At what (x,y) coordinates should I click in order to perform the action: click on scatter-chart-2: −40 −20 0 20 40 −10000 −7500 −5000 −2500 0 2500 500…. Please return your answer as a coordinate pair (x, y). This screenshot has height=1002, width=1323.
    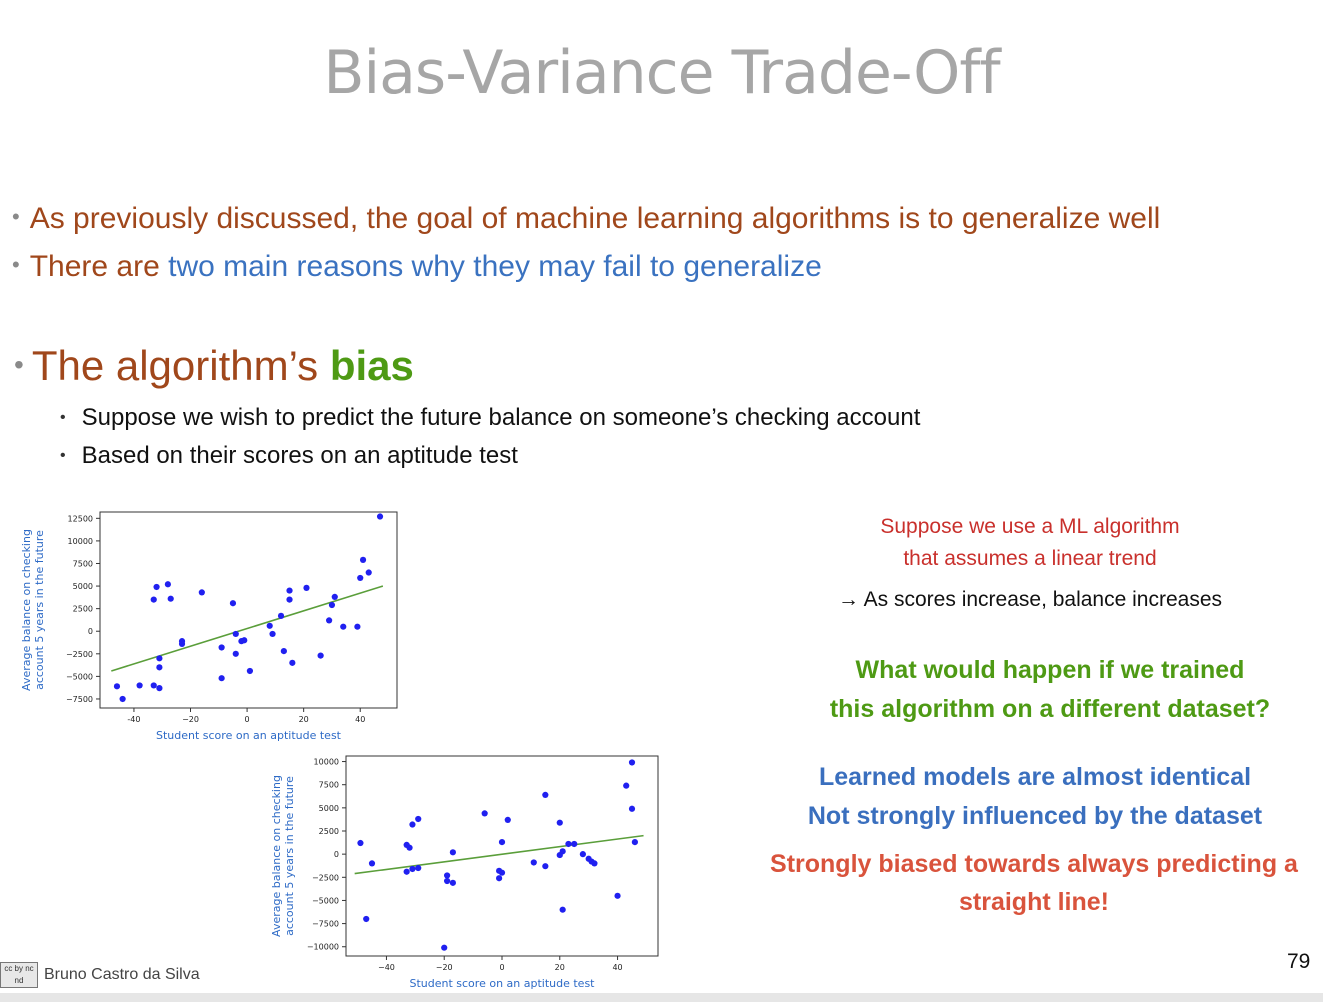
    Looking at the image, I should click on (464, 872).